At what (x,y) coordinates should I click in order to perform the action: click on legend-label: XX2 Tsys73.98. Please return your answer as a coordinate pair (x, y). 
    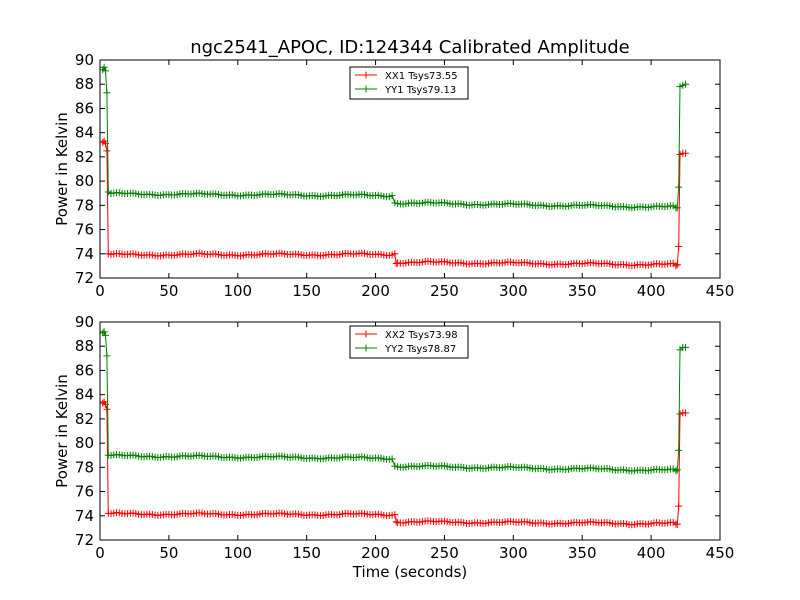
    Looking at the image, I should click on (421, 335).